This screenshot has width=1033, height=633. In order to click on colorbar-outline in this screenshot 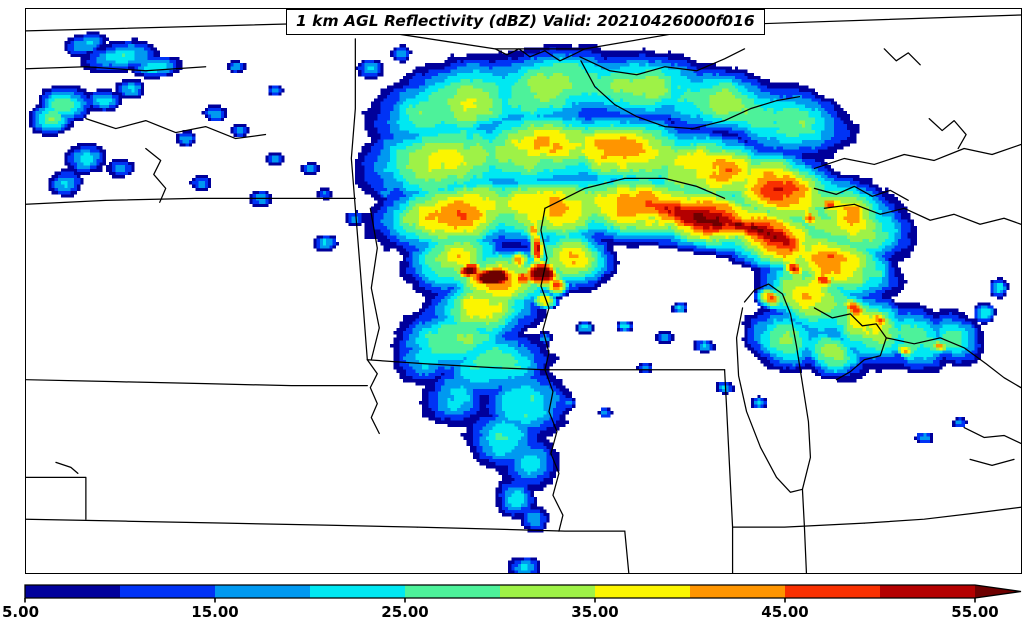, I will do `click(523, 591)`.